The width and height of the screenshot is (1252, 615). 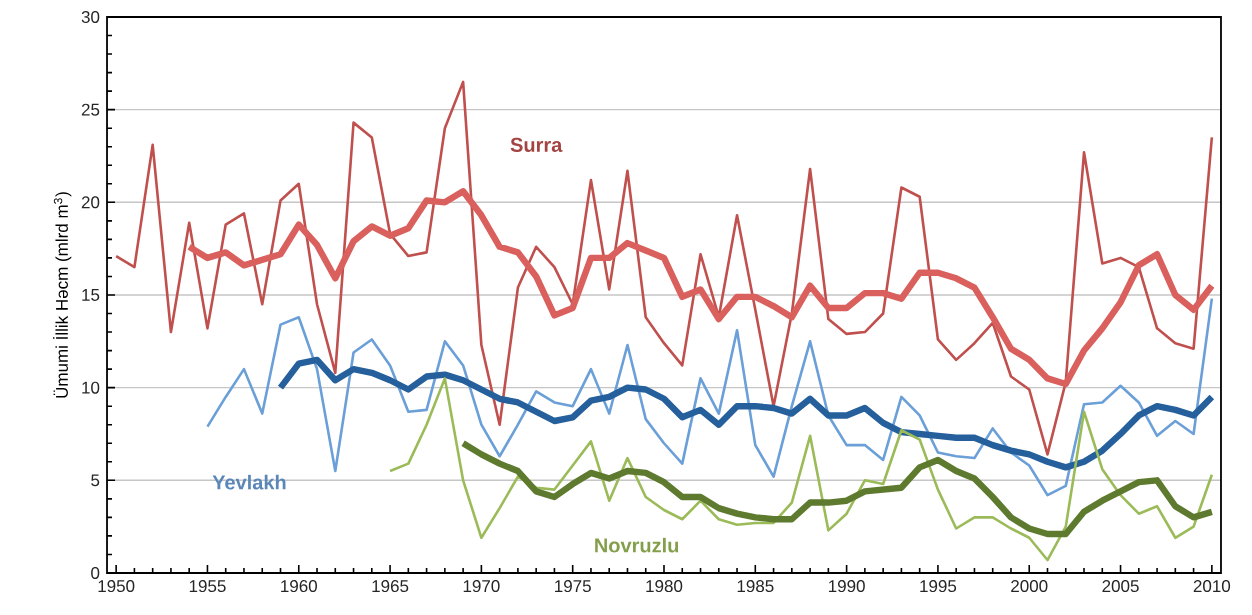 I want to click on series-label: Novruzlu, so click(x=637, y=545).